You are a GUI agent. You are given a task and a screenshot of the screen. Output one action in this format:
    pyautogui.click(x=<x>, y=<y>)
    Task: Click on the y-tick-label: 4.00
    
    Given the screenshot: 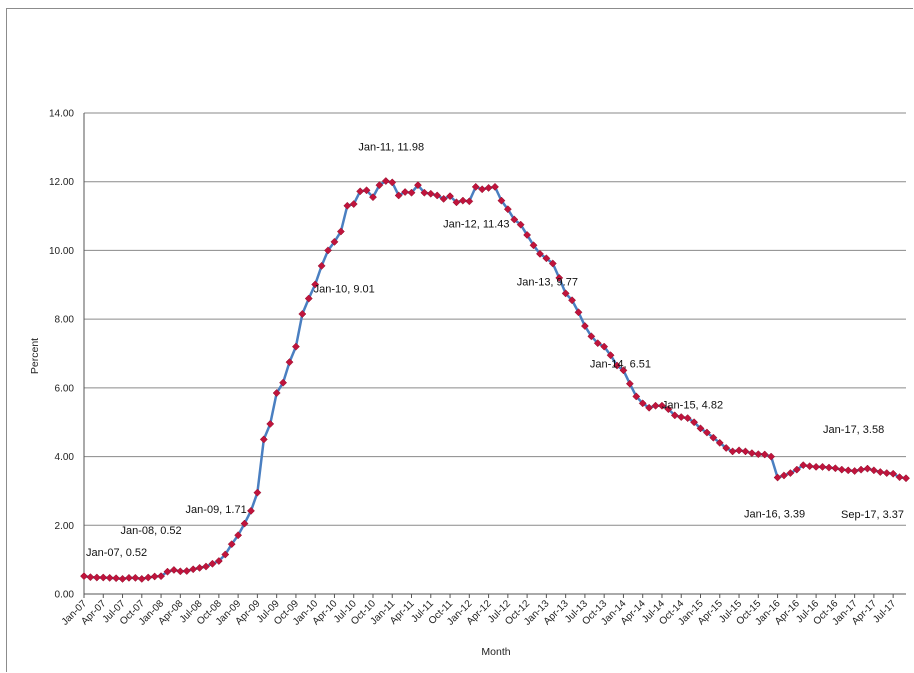 What is the action you would take?
    pyautogui.click(x=65, y=457)
    